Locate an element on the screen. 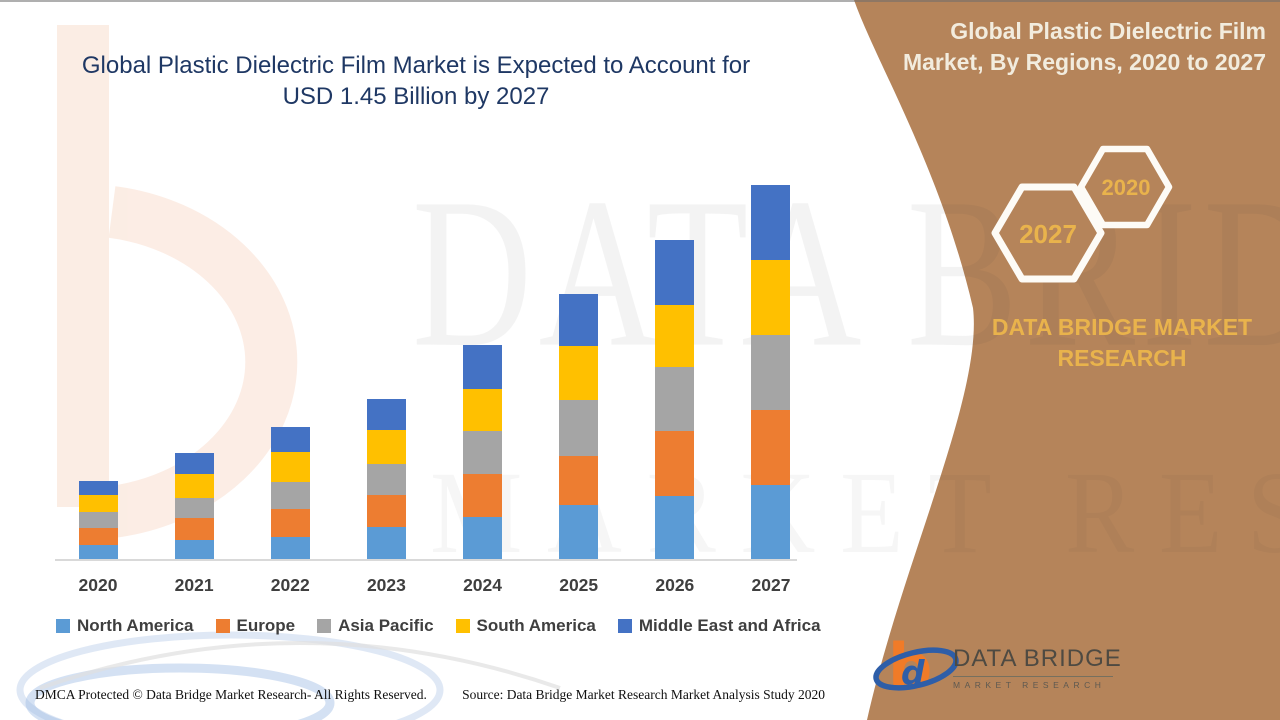 This screenshot has height=720, width=1280. segment-asia-pacific-2024 is located at coordinates (483, 453).